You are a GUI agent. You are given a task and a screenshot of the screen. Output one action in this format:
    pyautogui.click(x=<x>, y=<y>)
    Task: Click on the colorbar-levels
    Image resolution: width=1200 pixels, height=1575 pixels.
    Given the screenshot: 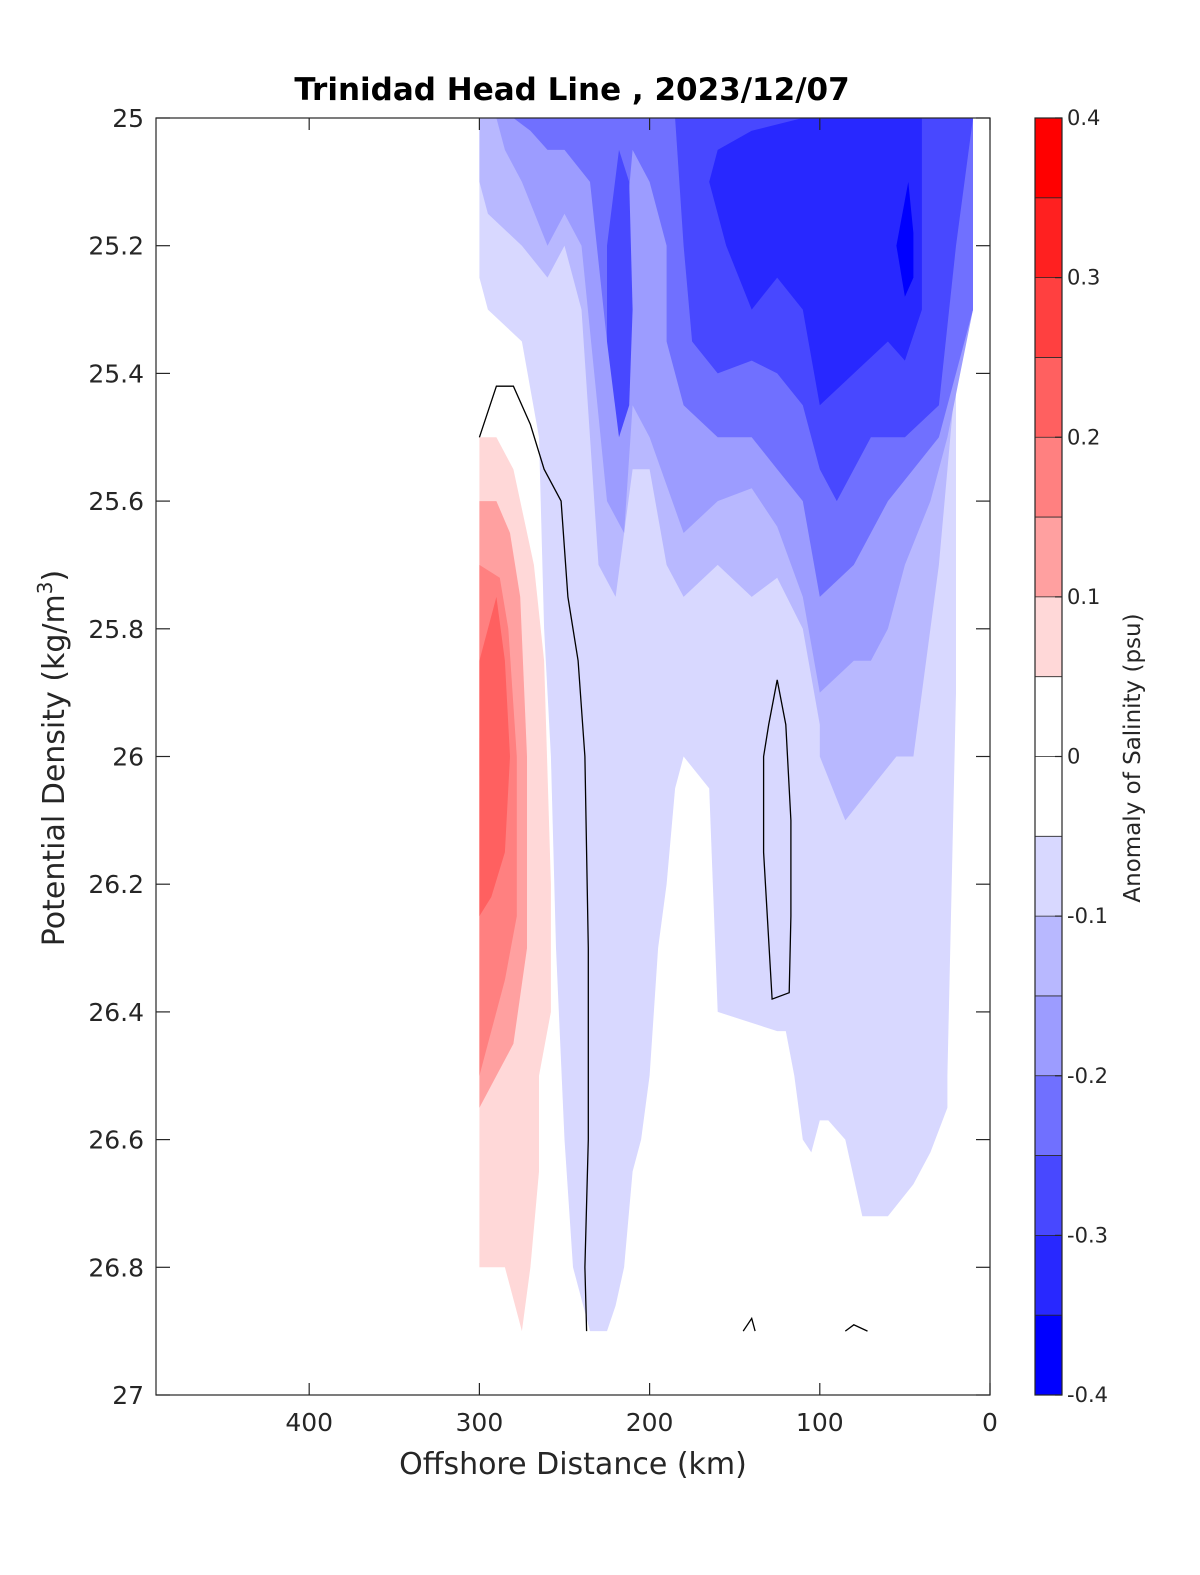 What is the action you would take?
    pyautogui.click(x=1048, y=756)
    